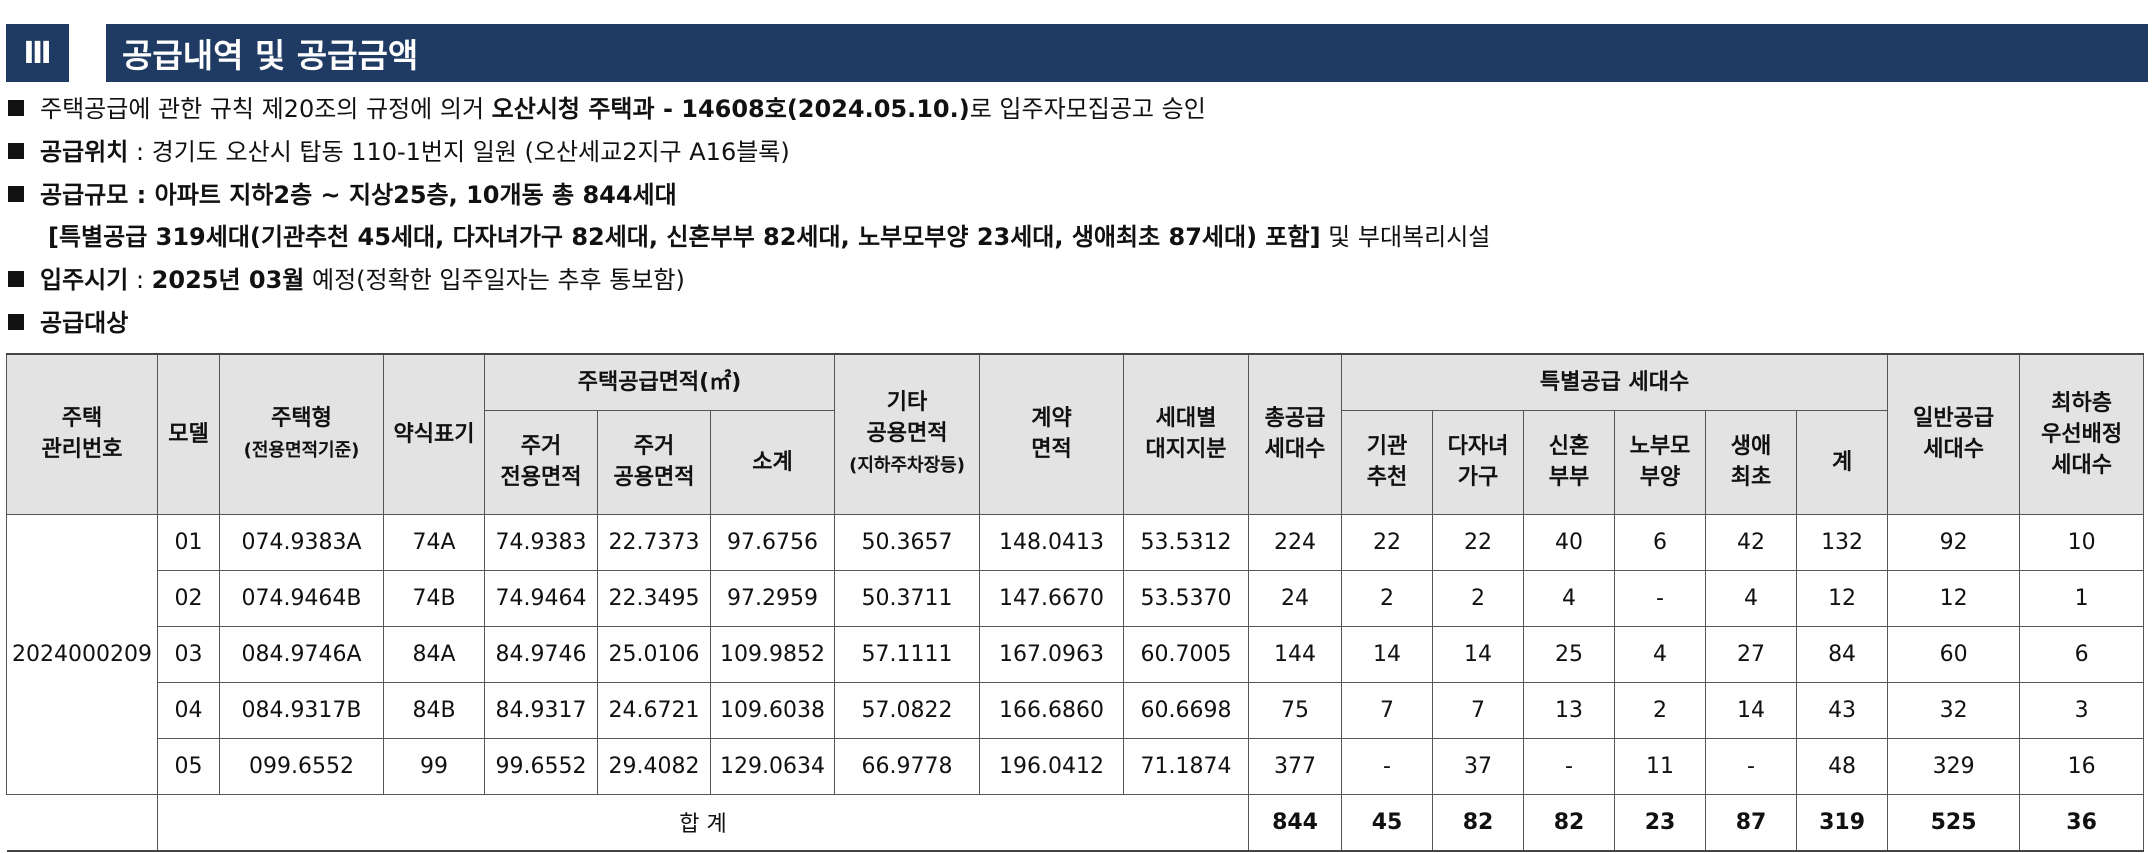  I want to click on table-cell: 1, so click(2082, 598).